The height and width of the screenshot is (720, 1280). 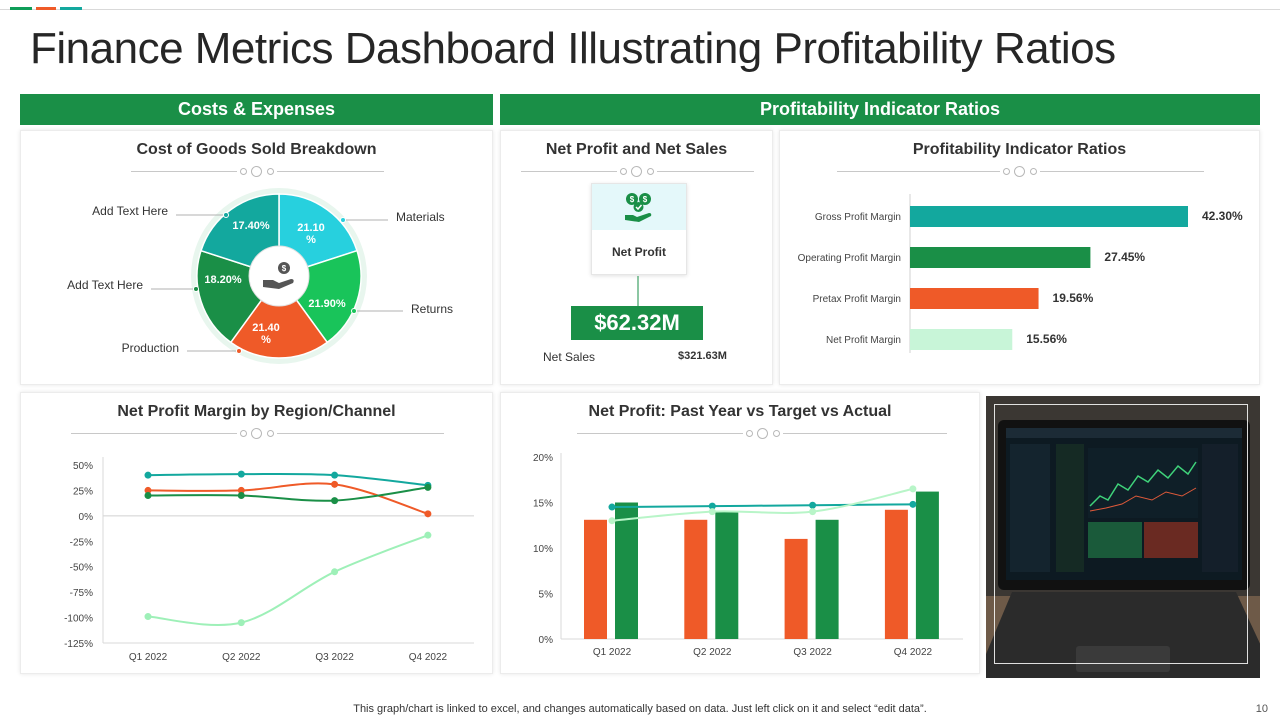 What do you see at coordinates (83, 491) in the screenshot?
I see `y-tick-label: 25%` at bounding box center [83, 491].